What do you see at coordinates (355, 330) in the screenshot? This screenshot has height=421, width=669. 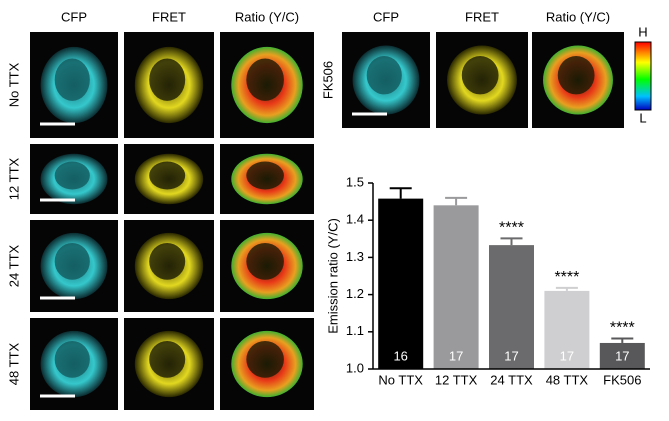 I see `y-tick-label: 1.1` at bounding box center [355, 330].